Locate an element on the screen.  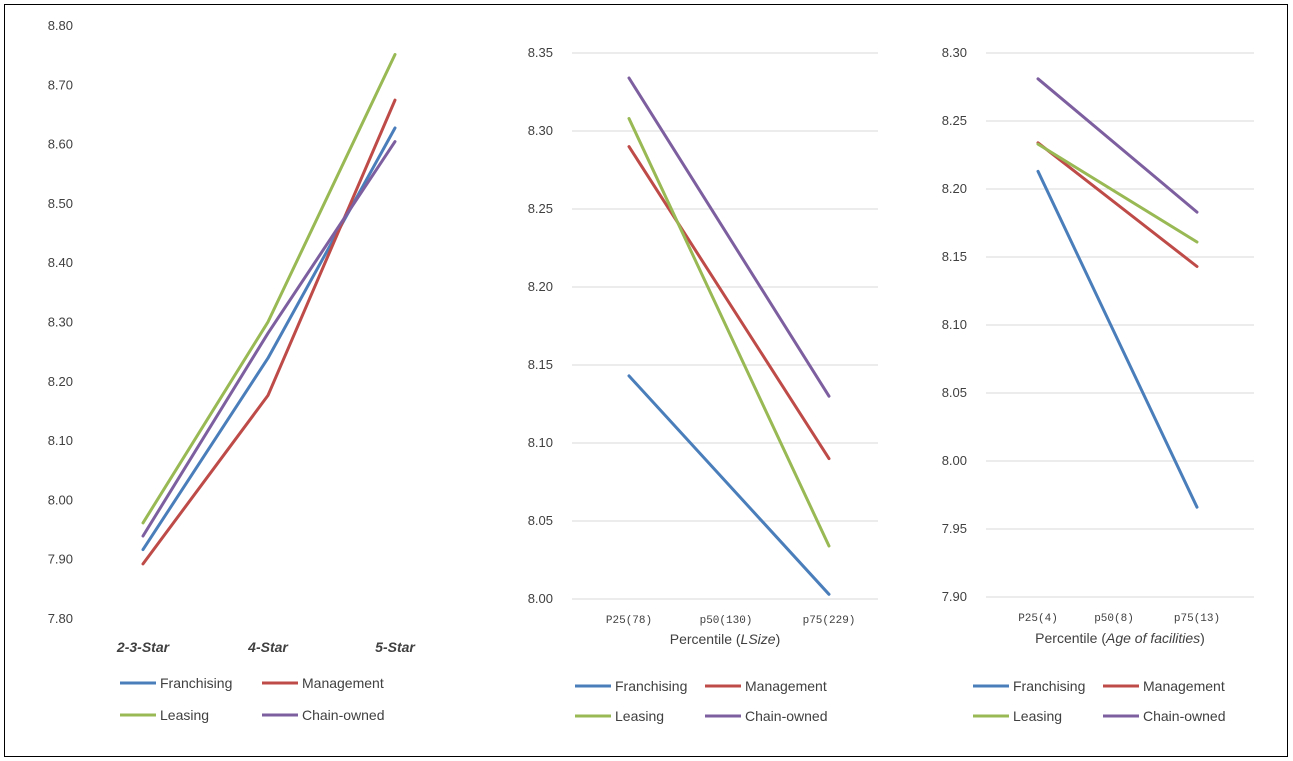
x-category-label: P25(78) is located at coordinates (629, 621).